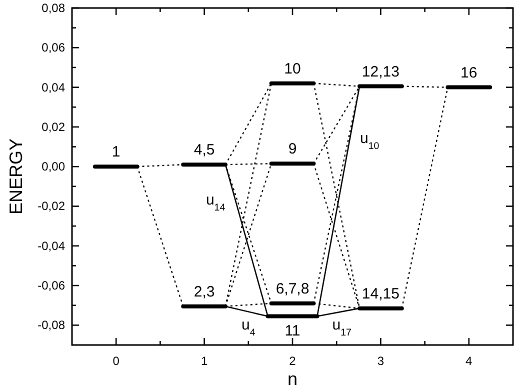 This screenshot has height=389, width=520. Describe the element at coordinates (116, 361) in the screenshot. I see `x-tick-label: 0` at that location.